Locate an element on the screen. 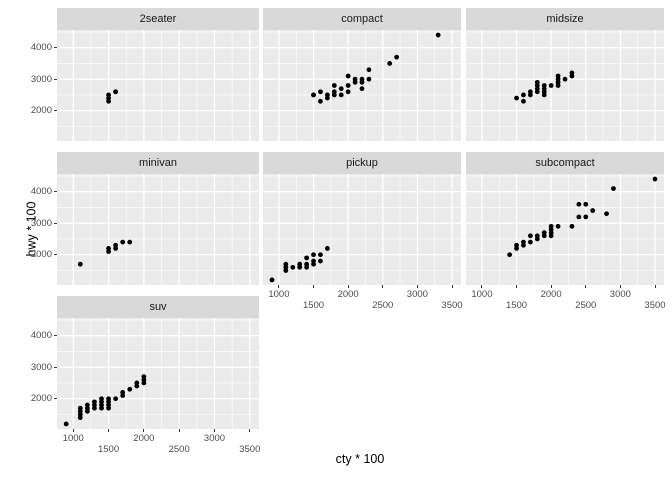  facet-strip-minivan: minivan is located at coordinates (158, 163).